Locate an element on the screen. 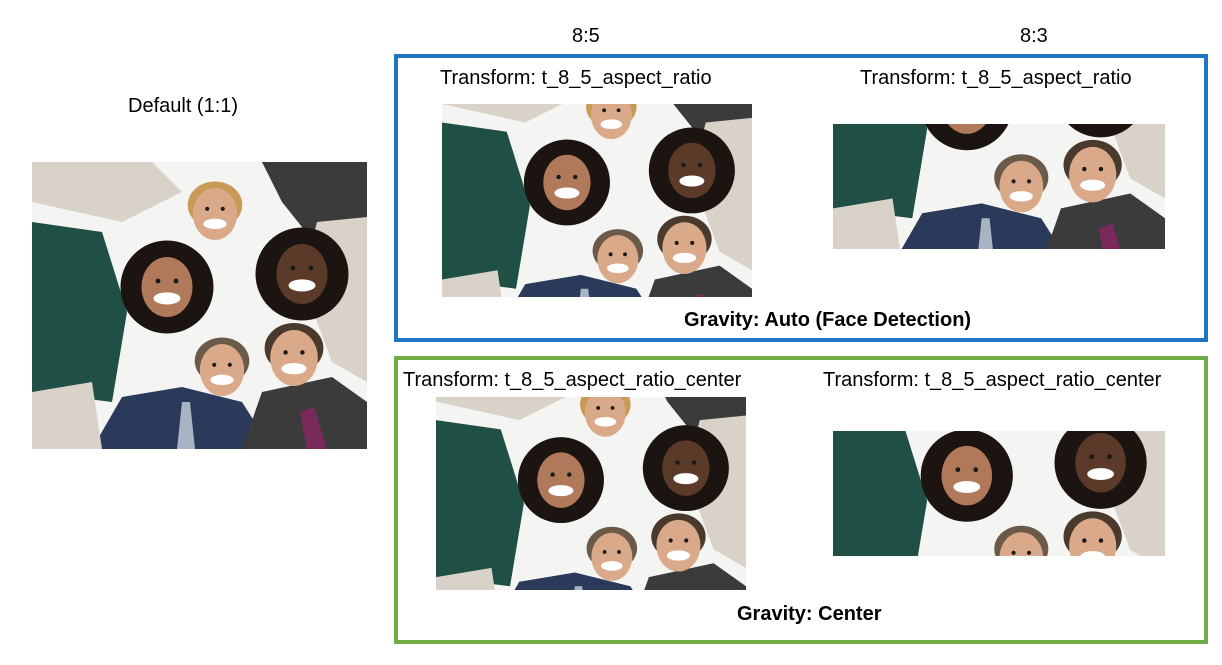 The height and width of the screenshot is (665, 1222). column-header-8-5: 8:5 is located at coordinates (586, 36).